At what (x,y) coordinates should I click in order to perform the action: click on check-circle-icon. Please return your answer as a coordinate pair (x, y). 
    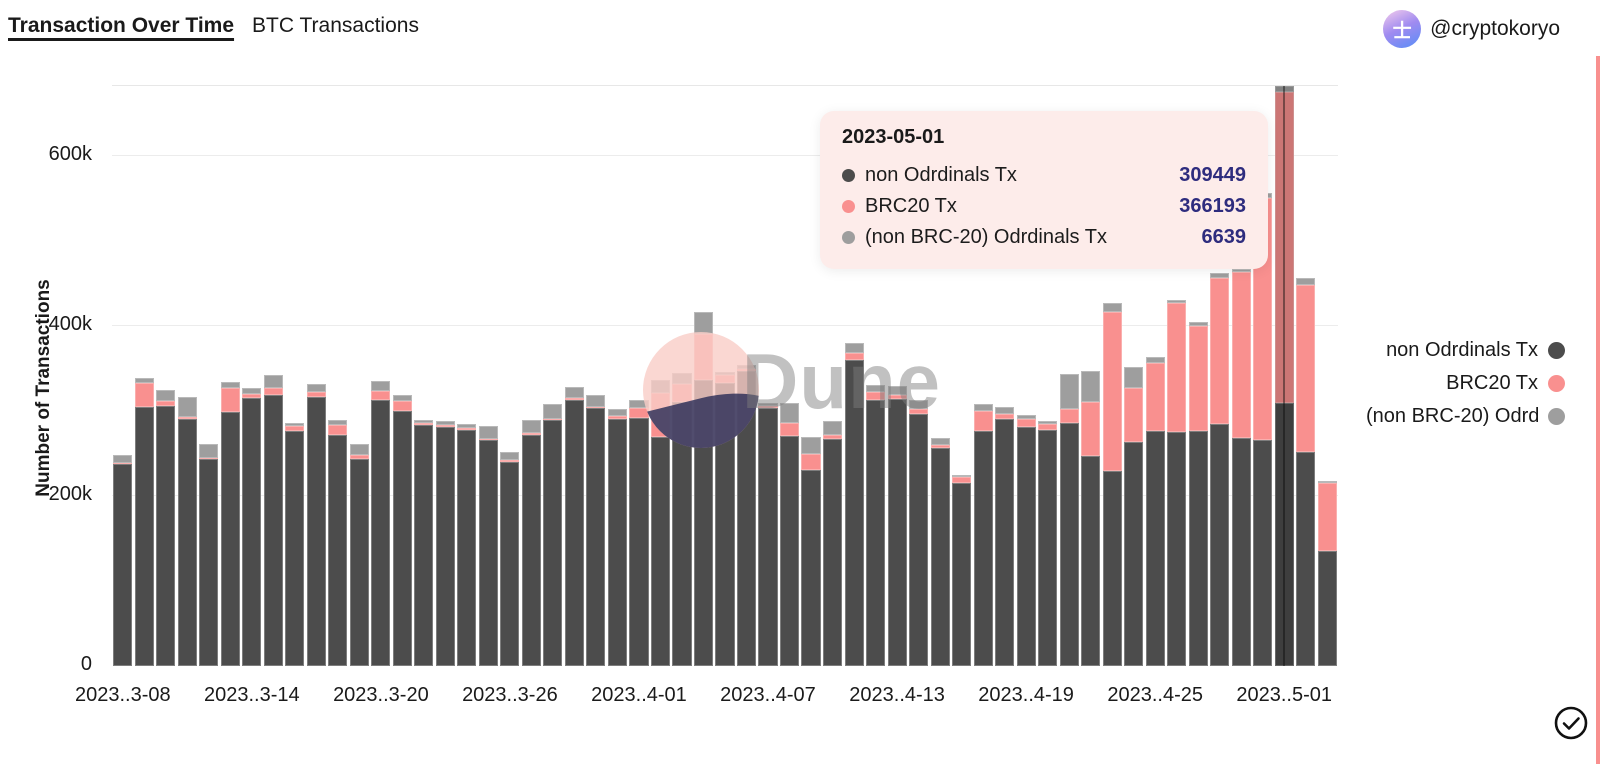
    Looking at the image, I should click on (1571, 723).